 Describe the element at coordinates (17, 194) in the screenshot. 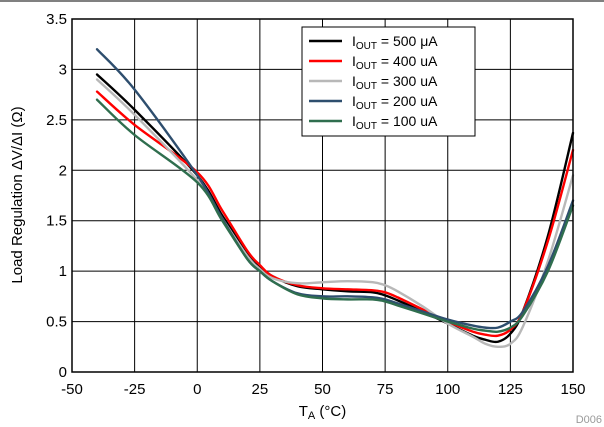

I see `y-axis-label: Load Regulation ΔV/ΔI (Ω)` at that location.